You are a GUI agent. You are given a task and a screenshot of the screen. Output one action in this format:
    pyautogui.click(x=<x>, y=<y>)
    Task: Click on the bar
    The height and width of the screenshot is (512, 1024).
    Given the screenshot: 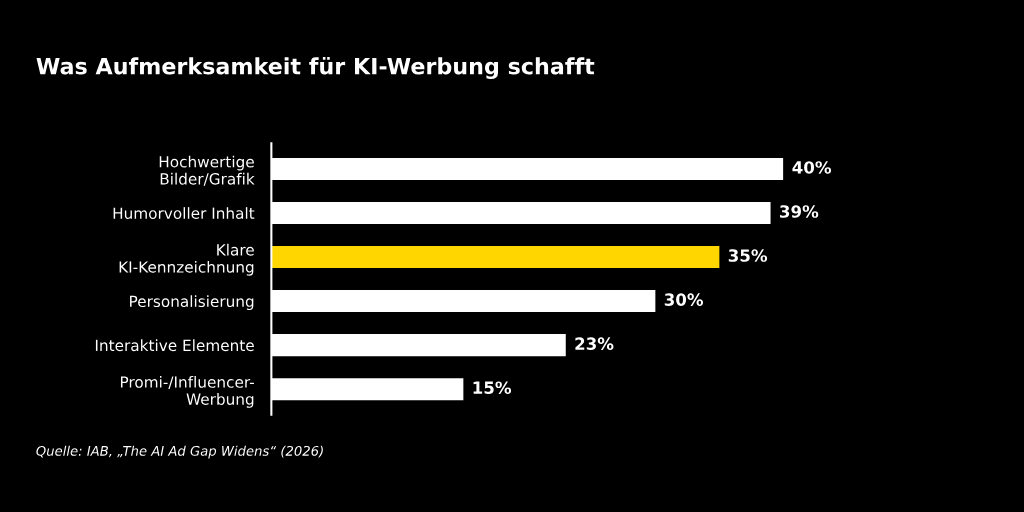 What is the action you would take?
    pyautogui.click(x=495, y=257)
    